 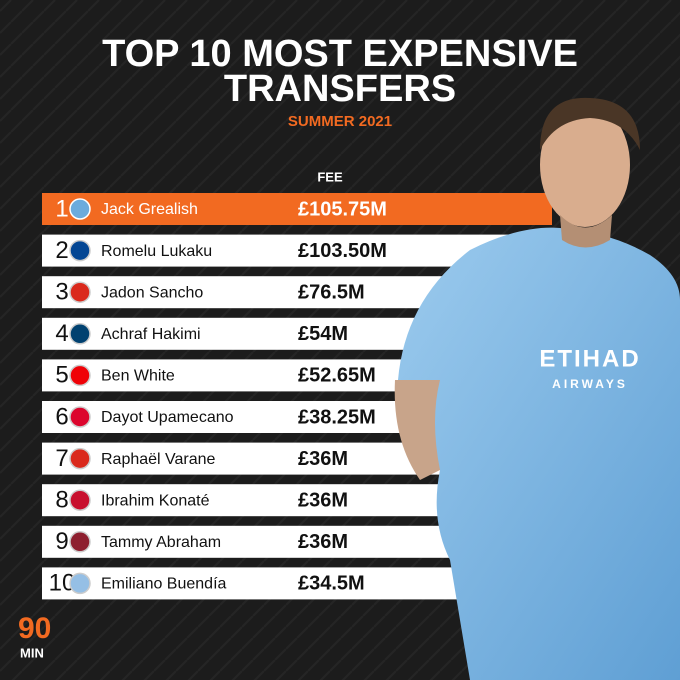 What do you see at coordinates (61, 250) in the screenshot?
I see `rank: 2` at bounding box center [61, 250].